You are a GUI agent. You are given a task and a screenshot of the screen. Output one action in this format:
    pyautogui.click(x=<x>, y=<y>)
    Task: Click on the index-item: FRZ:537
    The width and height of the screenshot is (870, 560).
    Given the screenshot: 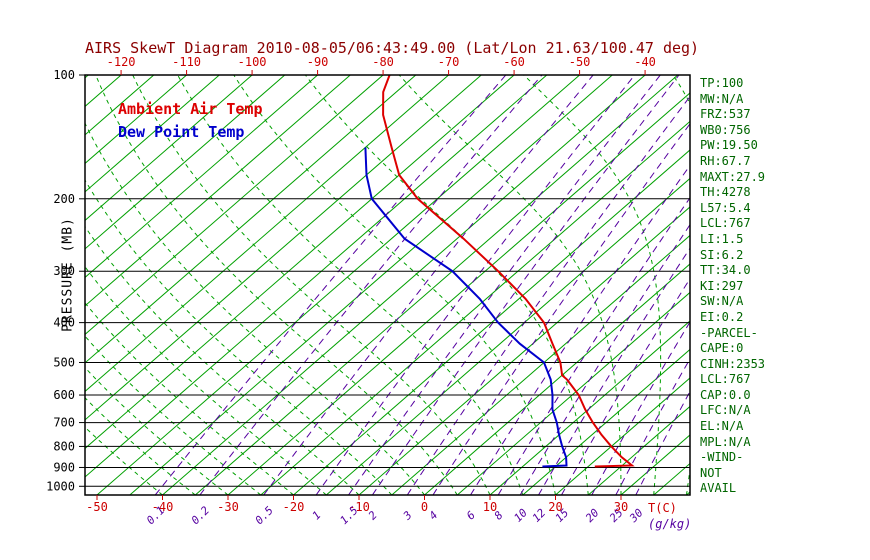 What is the action you would take?
    pyautogui.click(x=725, y=114)
    